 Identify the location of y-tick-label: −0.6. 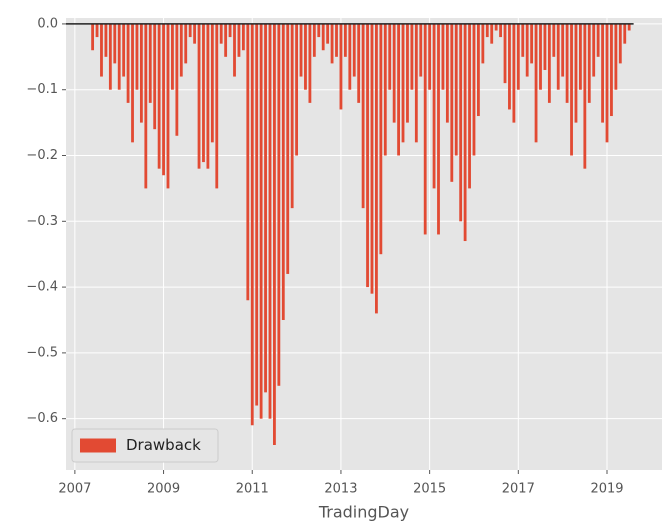
(42, 418).